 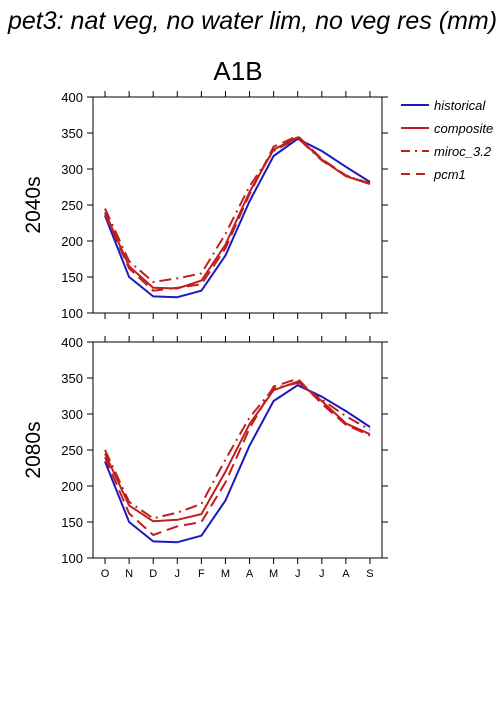 I want to click on x-tick-label: F, so click(x=201, y=574).